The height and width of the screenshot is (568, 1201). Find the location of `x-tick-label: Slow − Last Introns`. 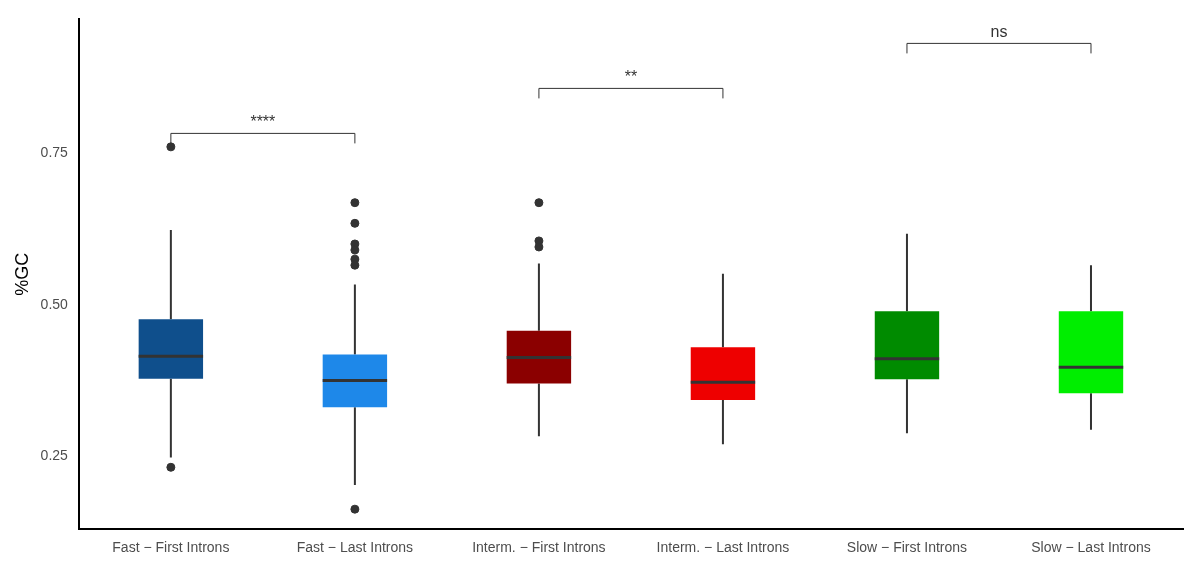

x-tick-label: Slow − Last Introns is located at coordinates (1091, 547).